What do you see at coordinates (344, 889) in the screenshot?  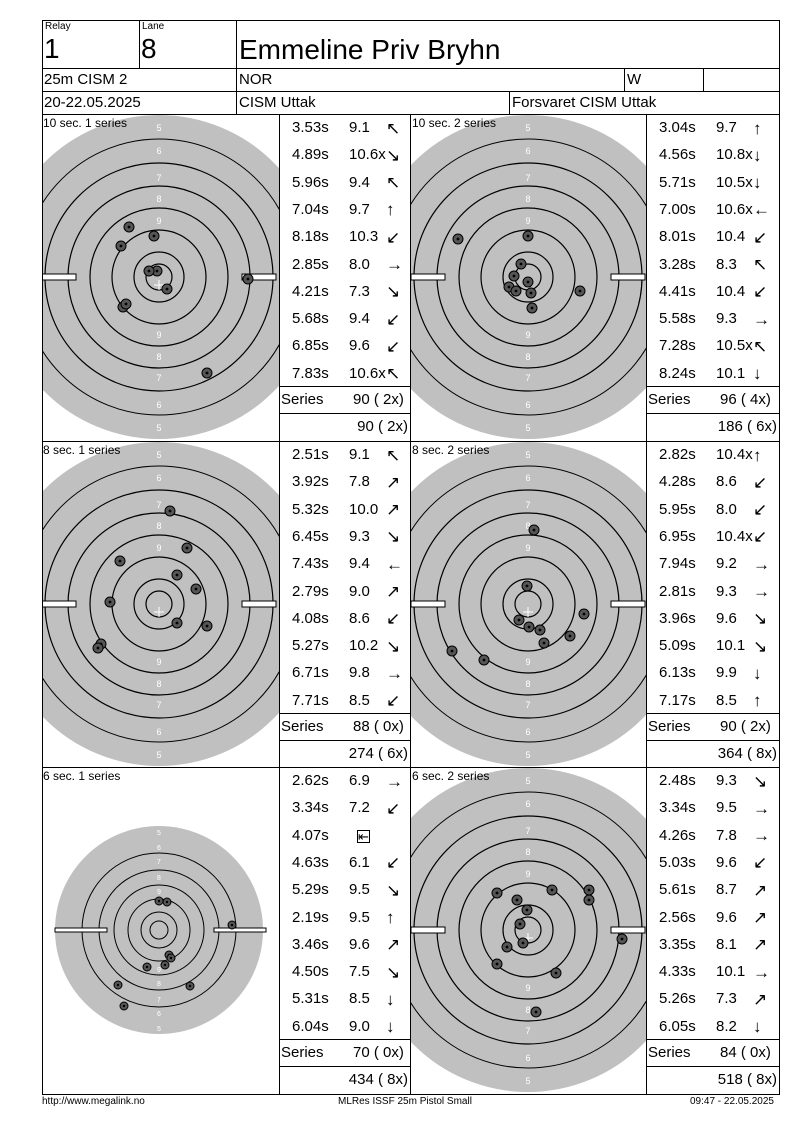 I see `shot-row: 5.29s 9.5 ↘` at bounding box center [344, 889].